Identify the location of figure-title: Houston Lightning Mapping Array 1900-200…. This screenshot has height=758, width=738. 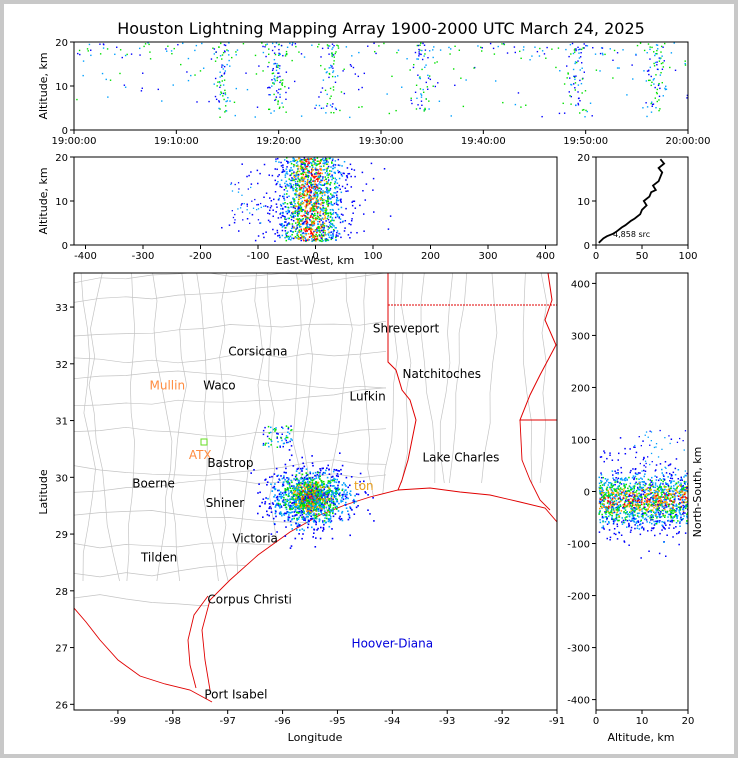
(381, 28).